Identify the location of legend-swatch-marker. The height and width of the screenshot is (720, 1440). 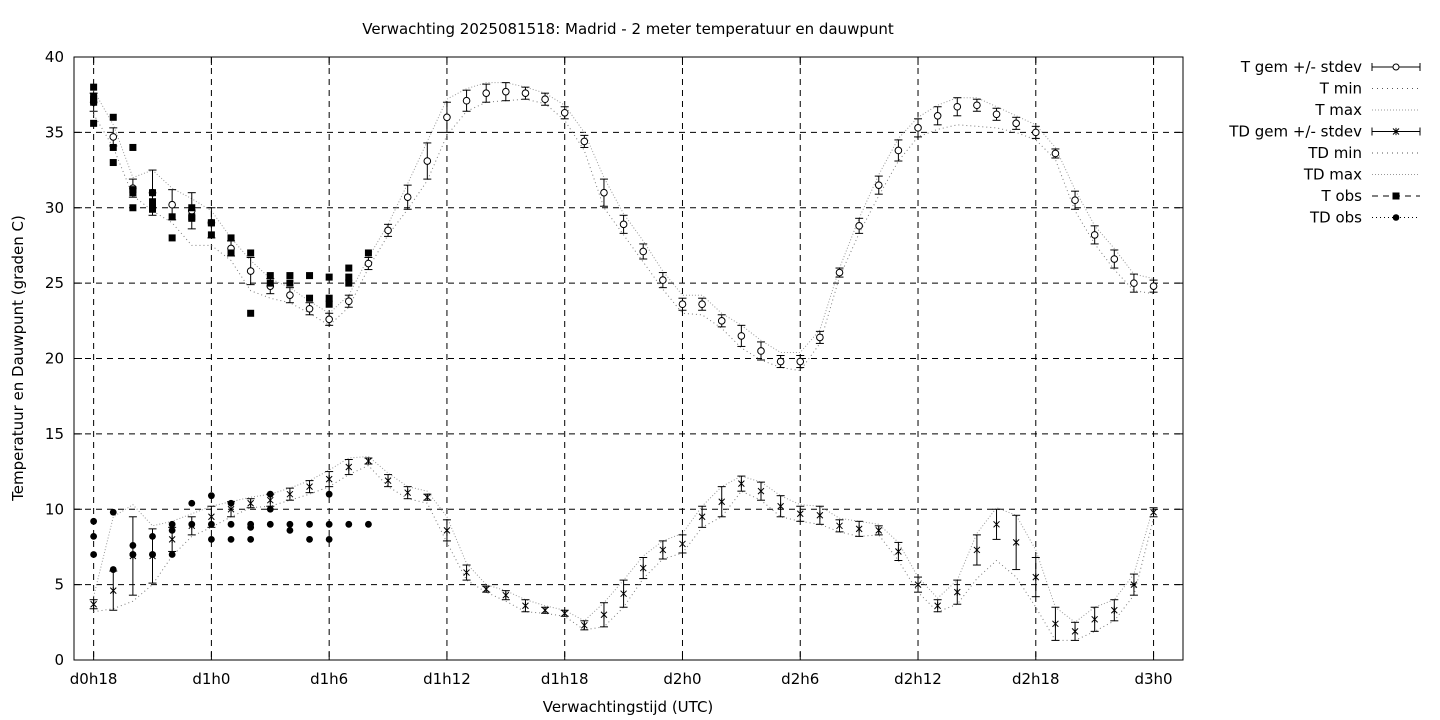
(1396, 131).